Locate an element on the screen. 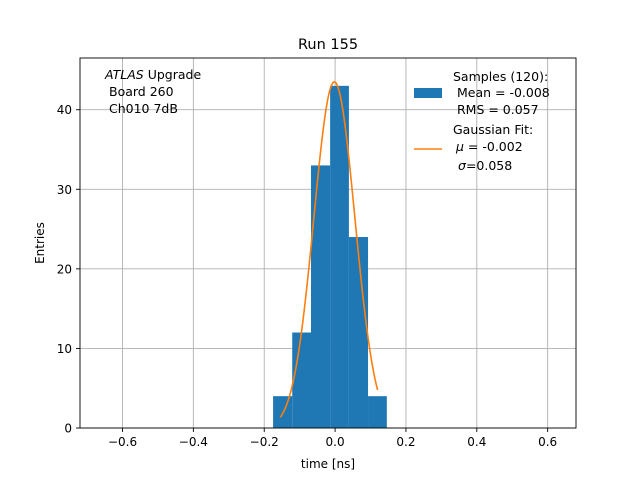  legend-fit-line-3: σ=0.058 is located at coordinates (485, 165).